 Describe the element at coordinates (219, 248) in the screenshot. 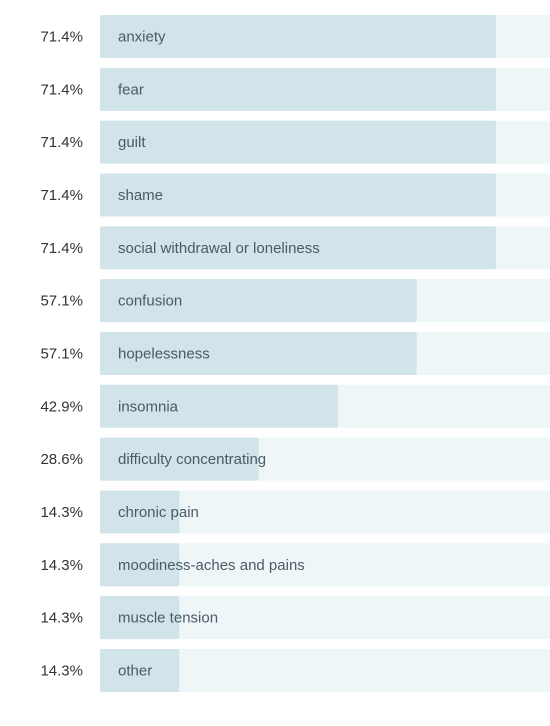

I see `category-label: social withdrawal or loneliness` at that location.